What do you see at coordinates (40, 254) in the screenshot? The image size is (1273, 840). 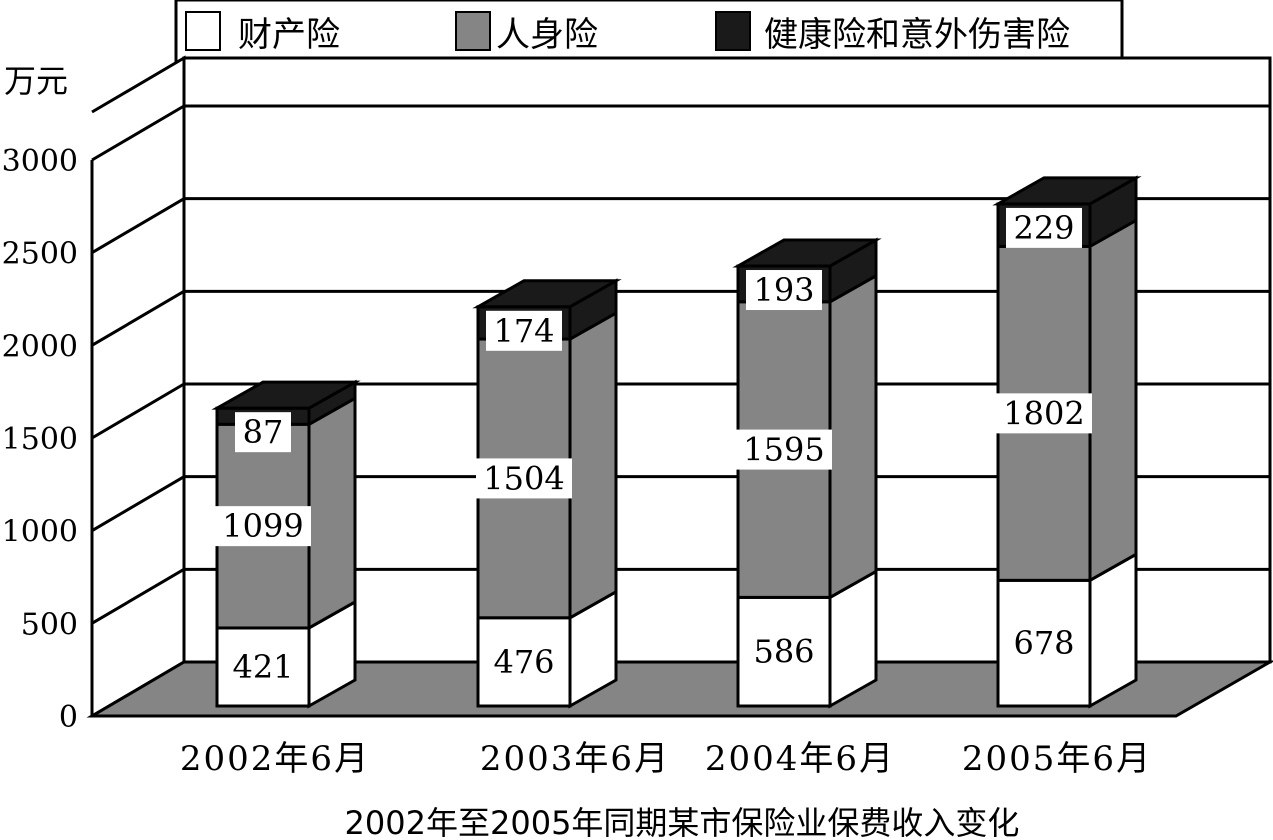 I see `y-tick-label: 2500` at bounding box center [40, 254].